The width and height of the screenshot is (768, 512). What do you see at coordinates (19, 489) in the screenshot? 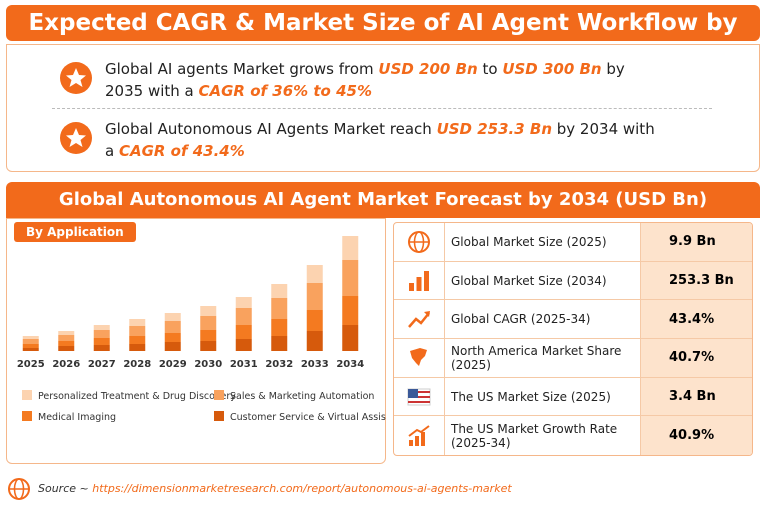
I see `globe-icon` at bounding box center [19, 489].